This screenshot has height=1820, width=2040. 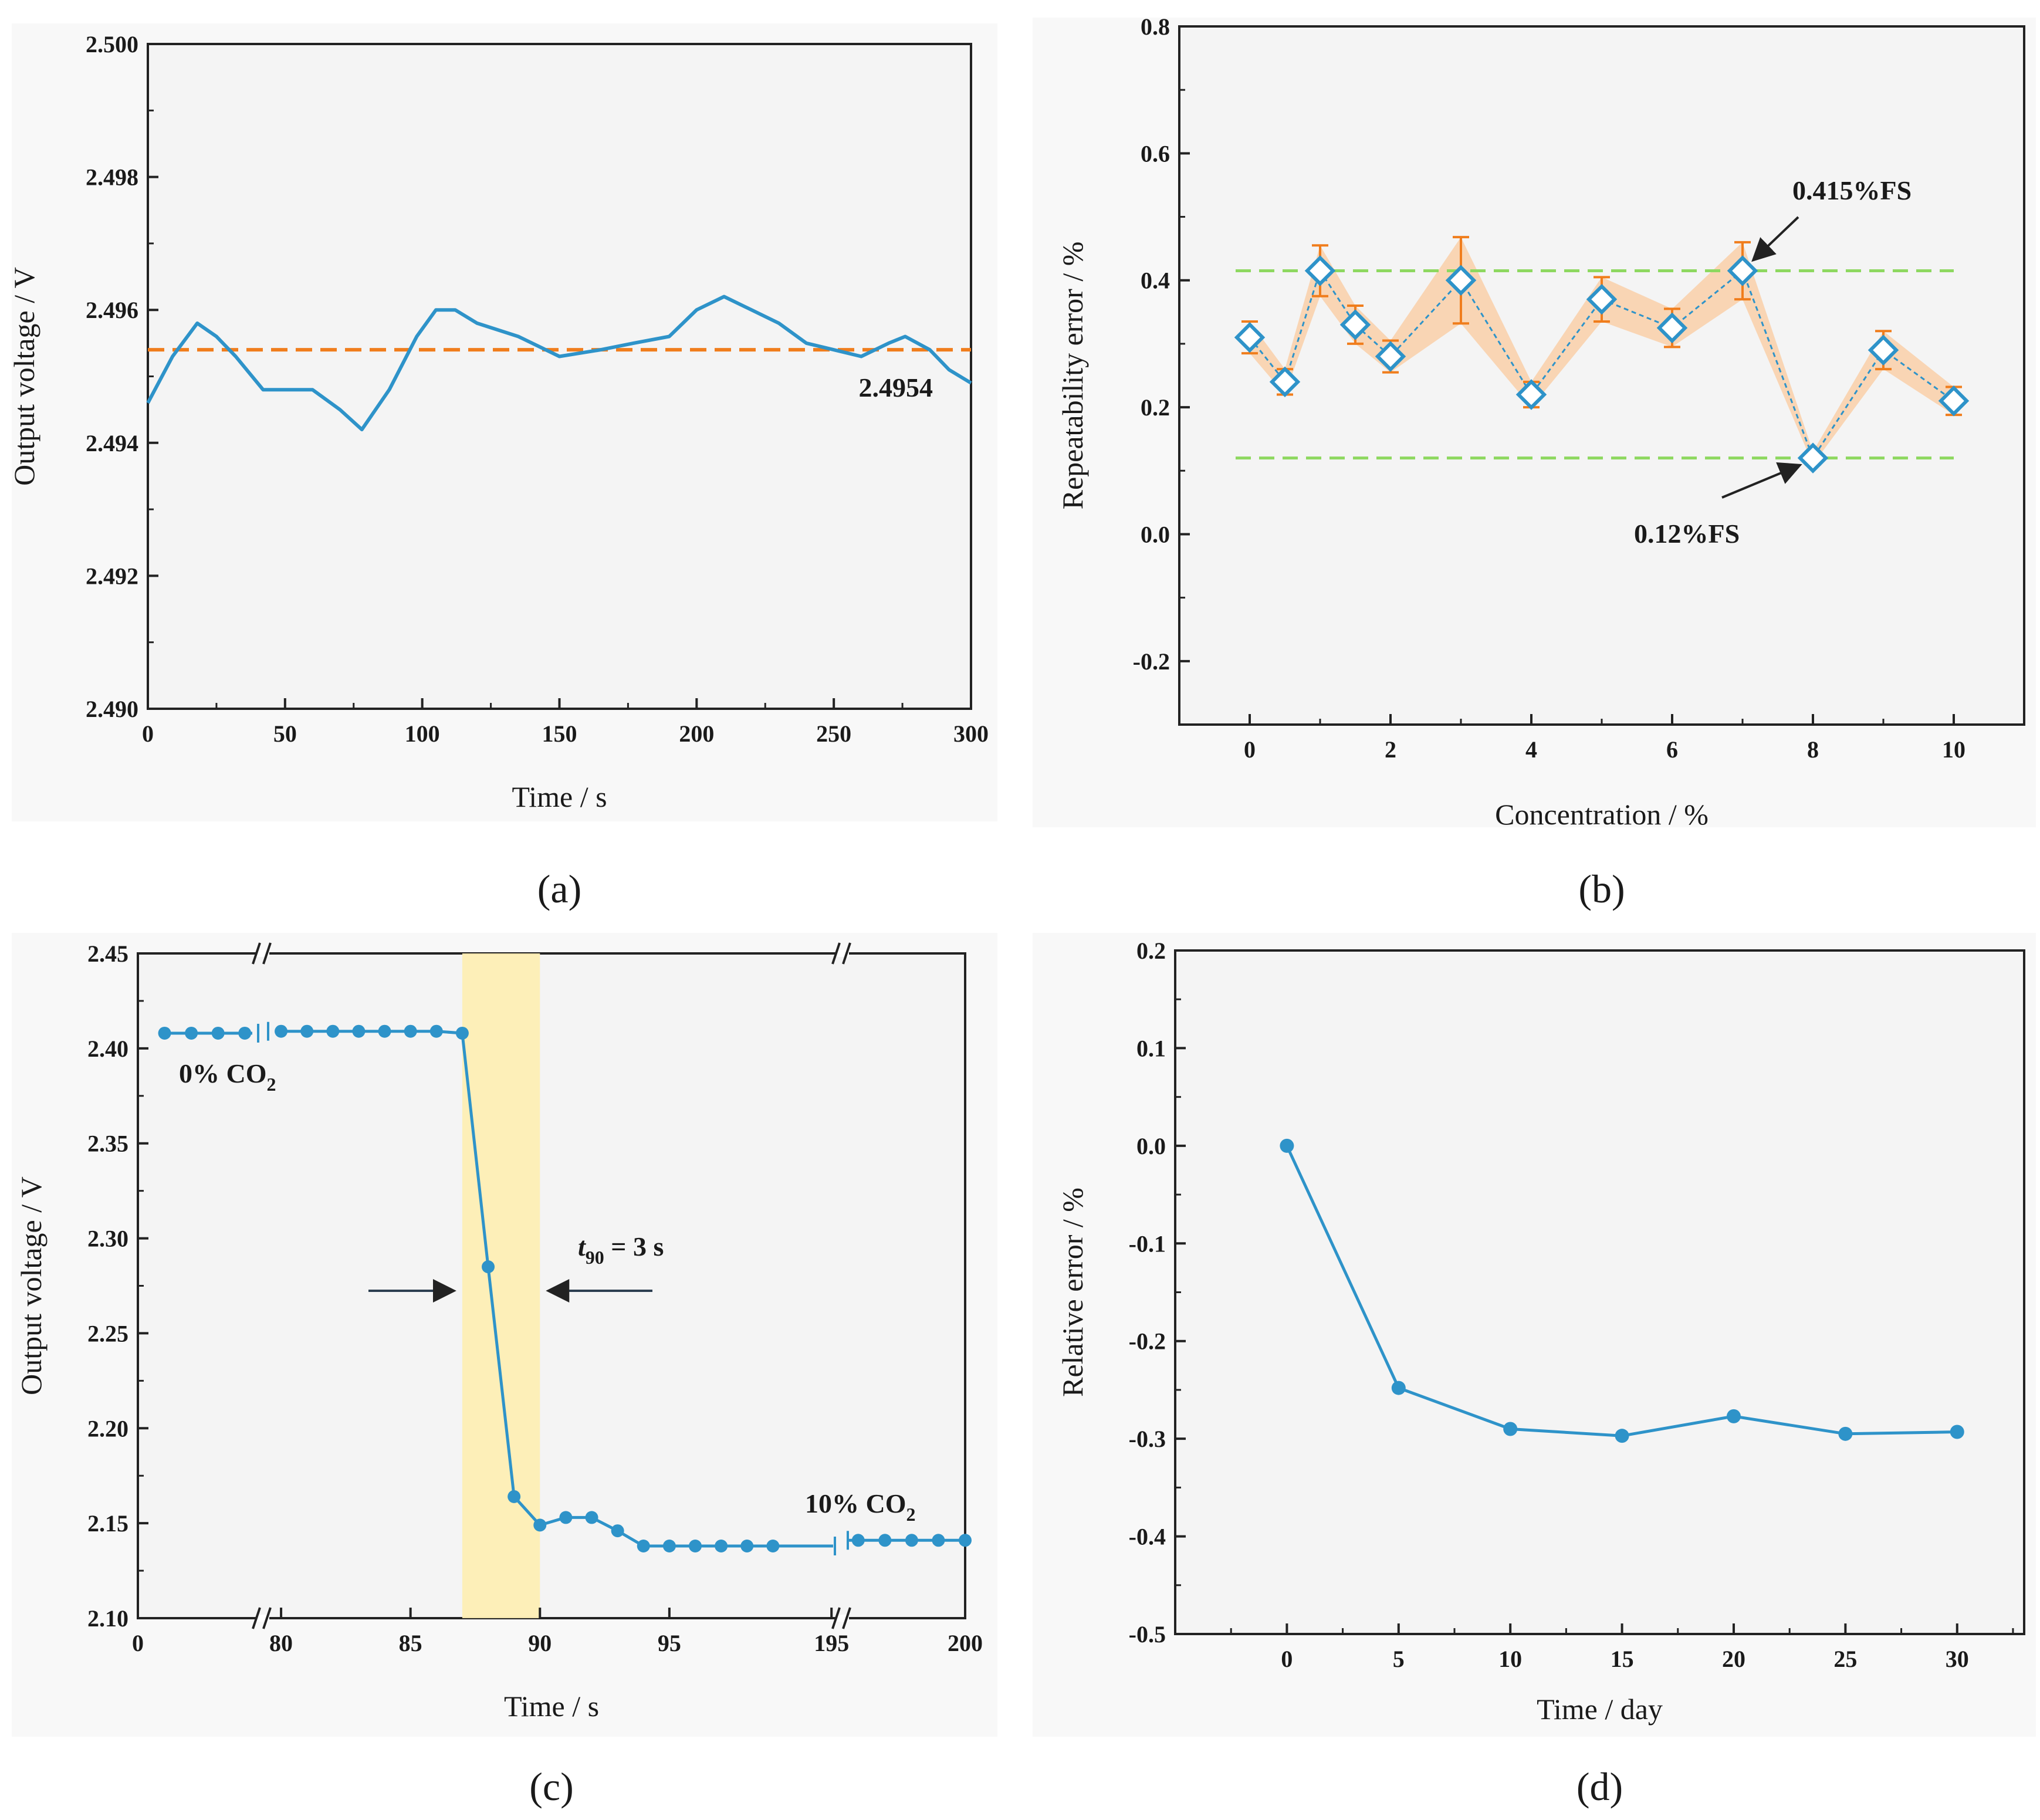 What do you see at coordinates (1531, 749) in the screenshot?
I see `x-tick-label: 4` at bounding box center [1531, 749].